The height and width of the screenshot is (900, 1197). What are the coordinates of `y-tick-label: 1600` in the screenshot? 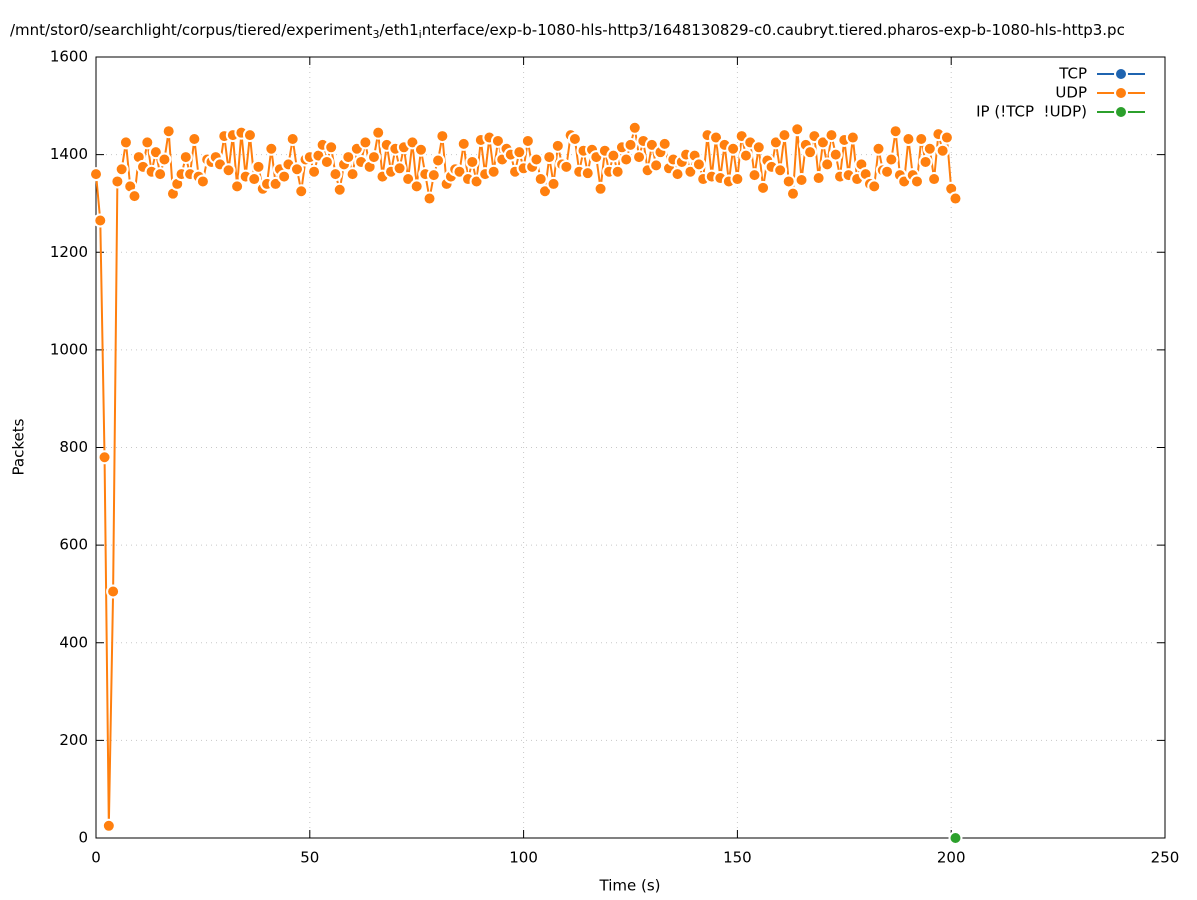 It's located at (69, 57).